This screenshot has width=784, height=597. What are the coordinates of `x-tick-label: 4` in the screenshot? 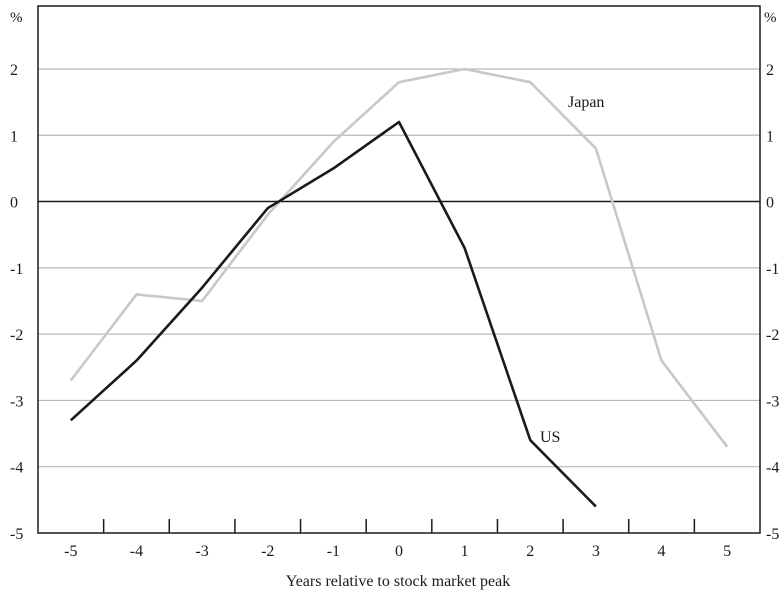 It's located at (662, 551).